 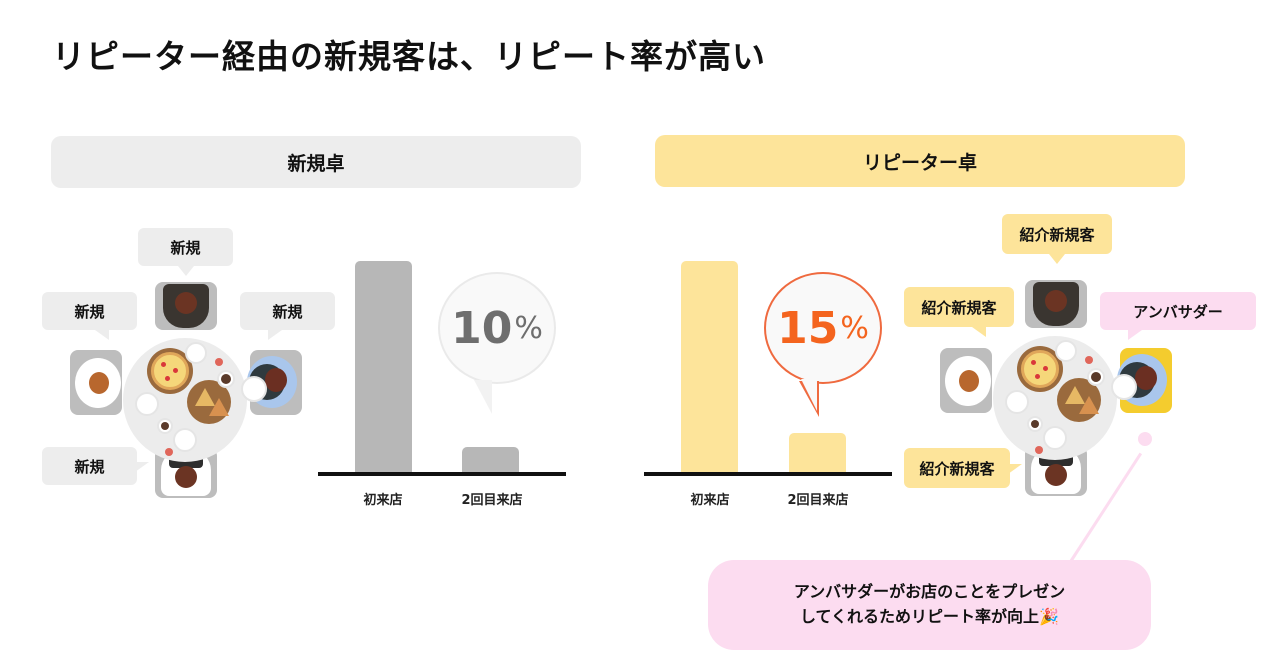 What do you see at coordinates (817, 453) in the screenshot?
I see `bar-second-visit-repeater` at bounding box center [817, 453].